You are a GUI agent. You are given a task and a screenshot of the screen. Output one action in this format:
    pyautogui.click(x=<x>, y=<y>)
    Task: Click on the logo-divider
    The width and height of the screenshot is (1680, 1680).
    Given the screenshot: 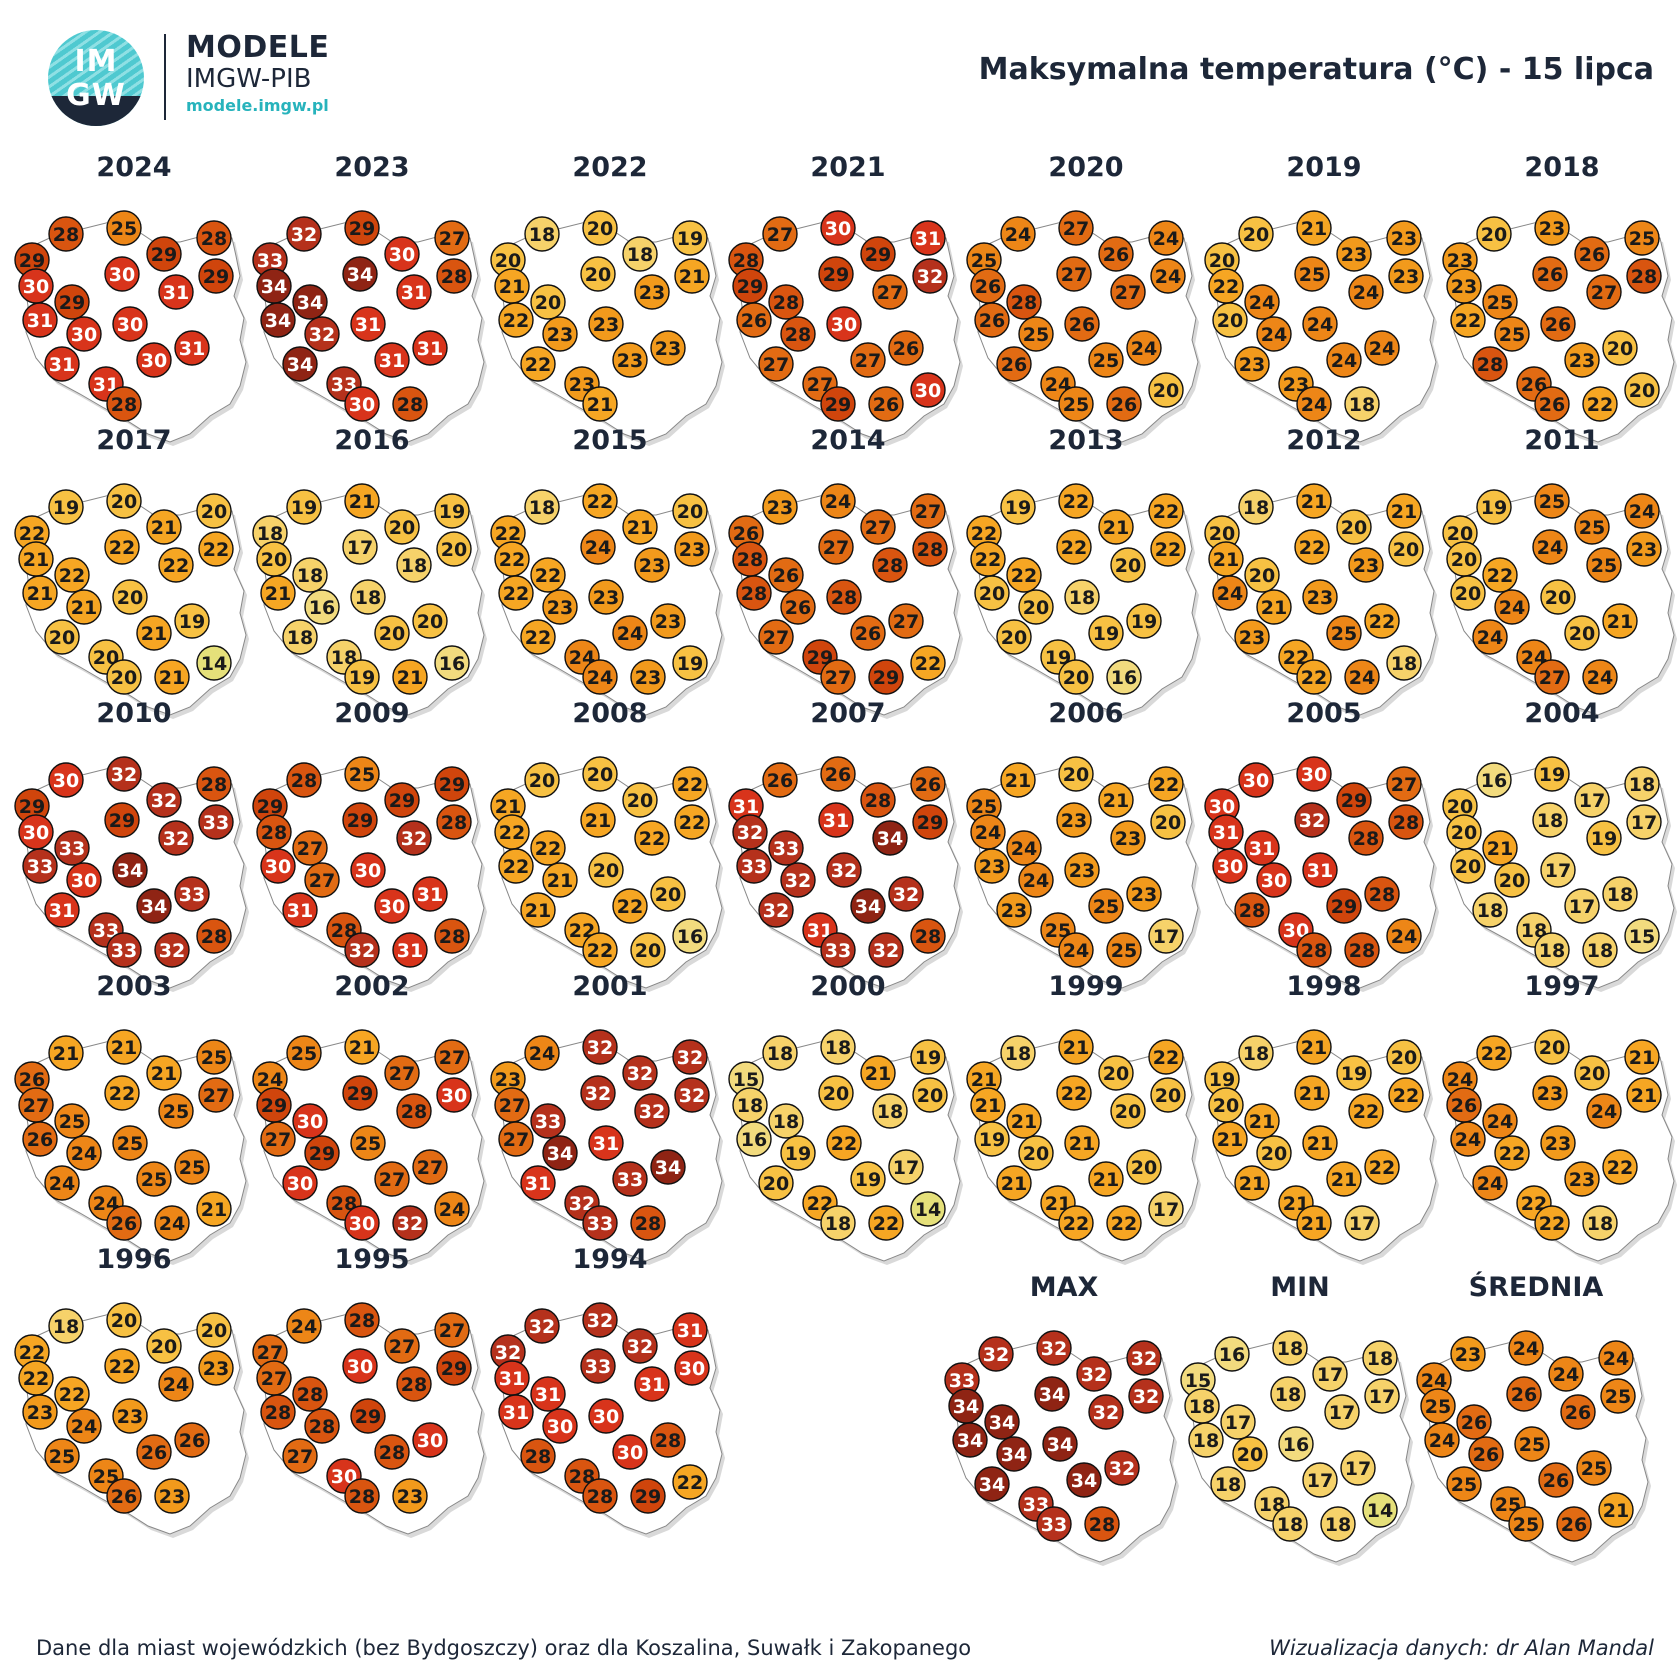 What is the action you would take?
    pyautogui.click(x=165, y=77)
    